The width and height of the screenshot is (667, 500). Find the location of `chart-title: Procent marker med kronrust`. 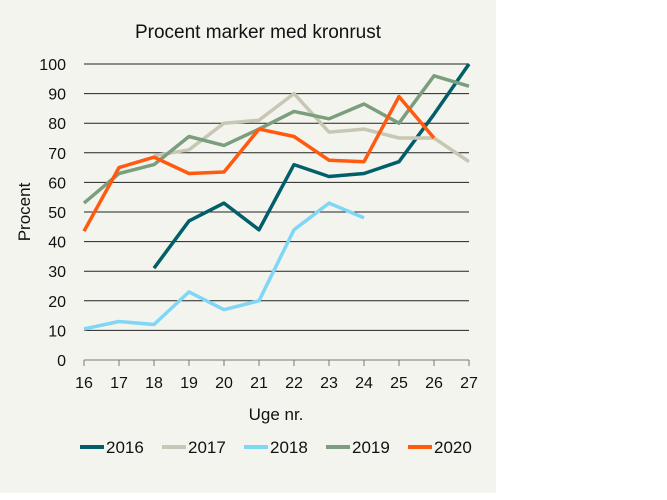

chart-title: Procent marker med kronrust is located at coordinates (258, 32).